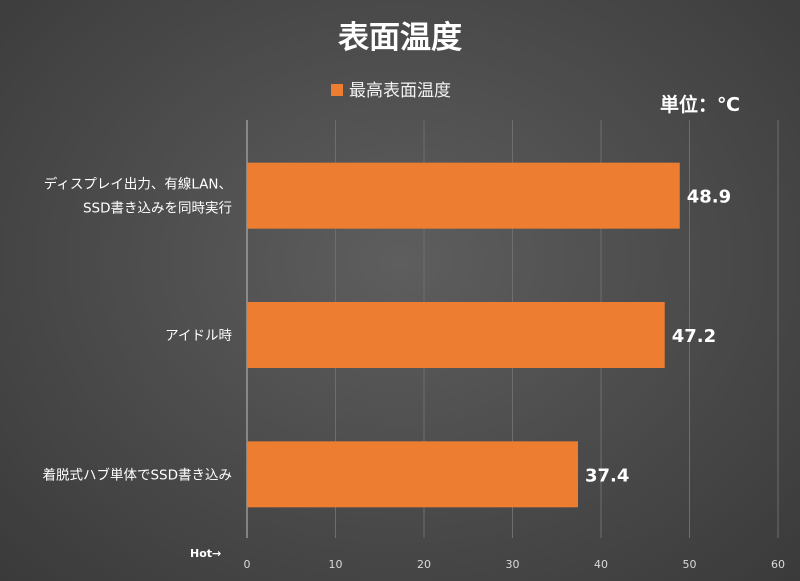 The width and height of the screenshot is (800, 581). Describe the element at coordinates (198, 336) in the screenshot. I see `category-label-1: アイドル時` at that location.